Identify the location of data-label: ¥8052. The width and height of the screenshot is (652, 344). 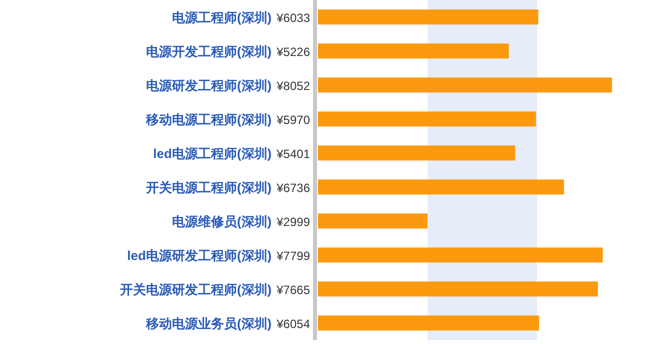
(293, 86).